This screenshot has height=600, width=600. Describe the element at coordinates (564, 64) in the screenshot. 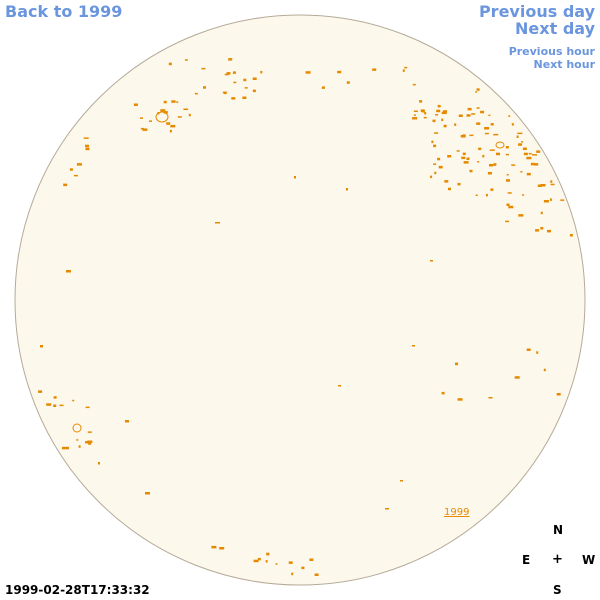

I see `next-hour-link: Next hour` at that location.